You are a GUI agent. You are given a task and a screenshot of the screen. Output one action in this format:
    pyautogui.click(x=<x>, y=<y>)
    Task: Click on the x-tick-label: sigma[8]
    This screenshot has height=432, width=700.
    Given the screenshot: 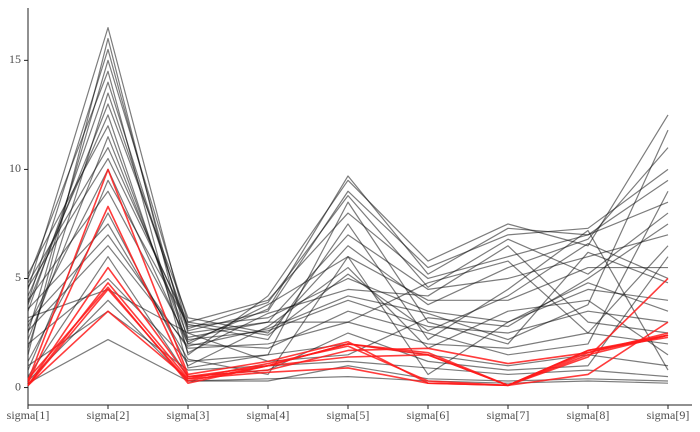 What is the action you would take?
    pyautogui.click(x=588, y=415)
    